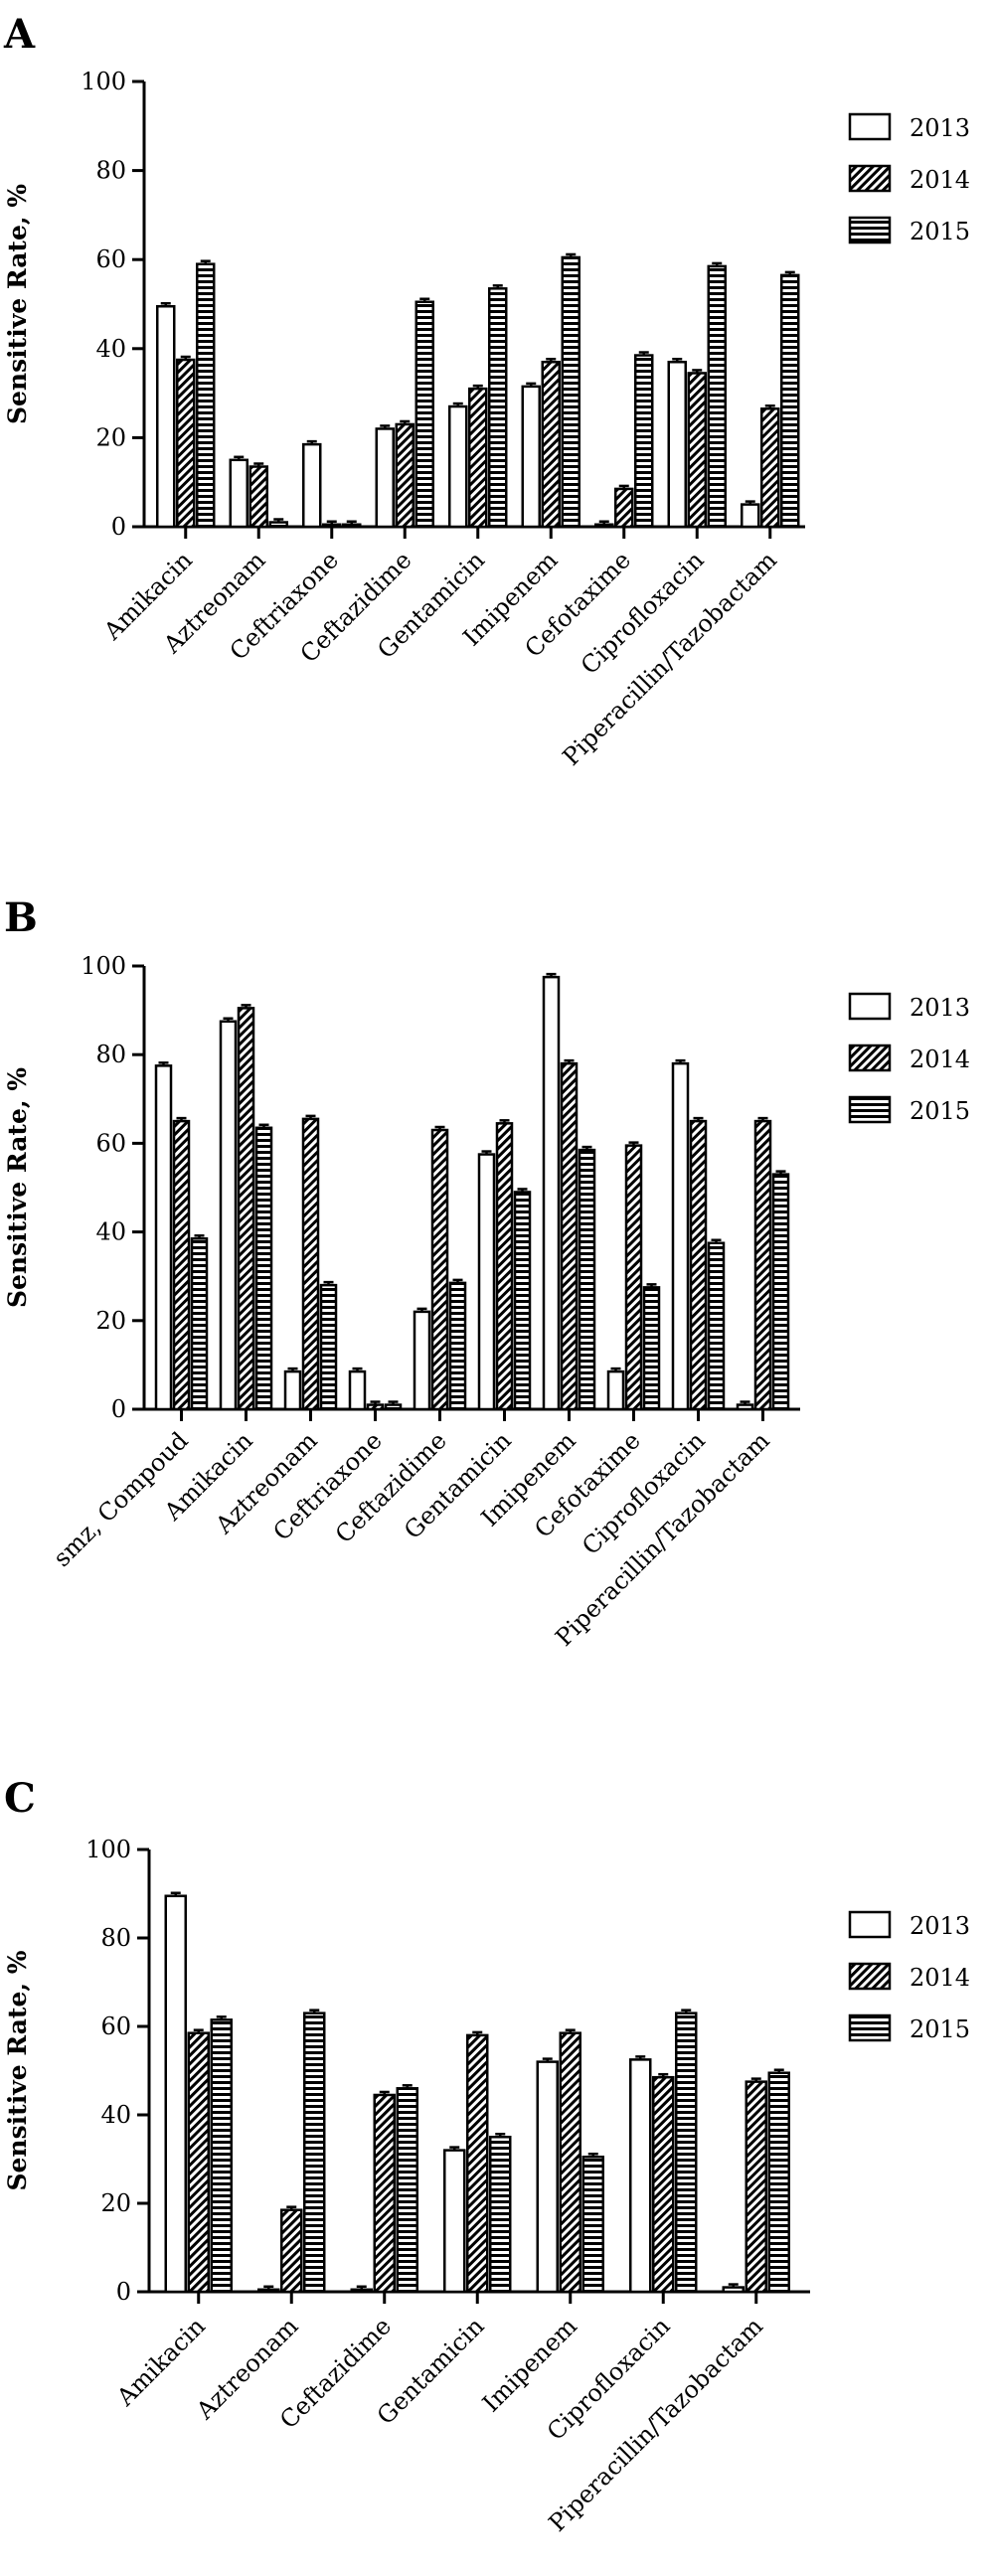 The width and height of the screenshot is (994, 2576). What do you see at coordinates (19, 34) in the screenshot?
I see `panel-label: A` at bounding box center [19, 34].